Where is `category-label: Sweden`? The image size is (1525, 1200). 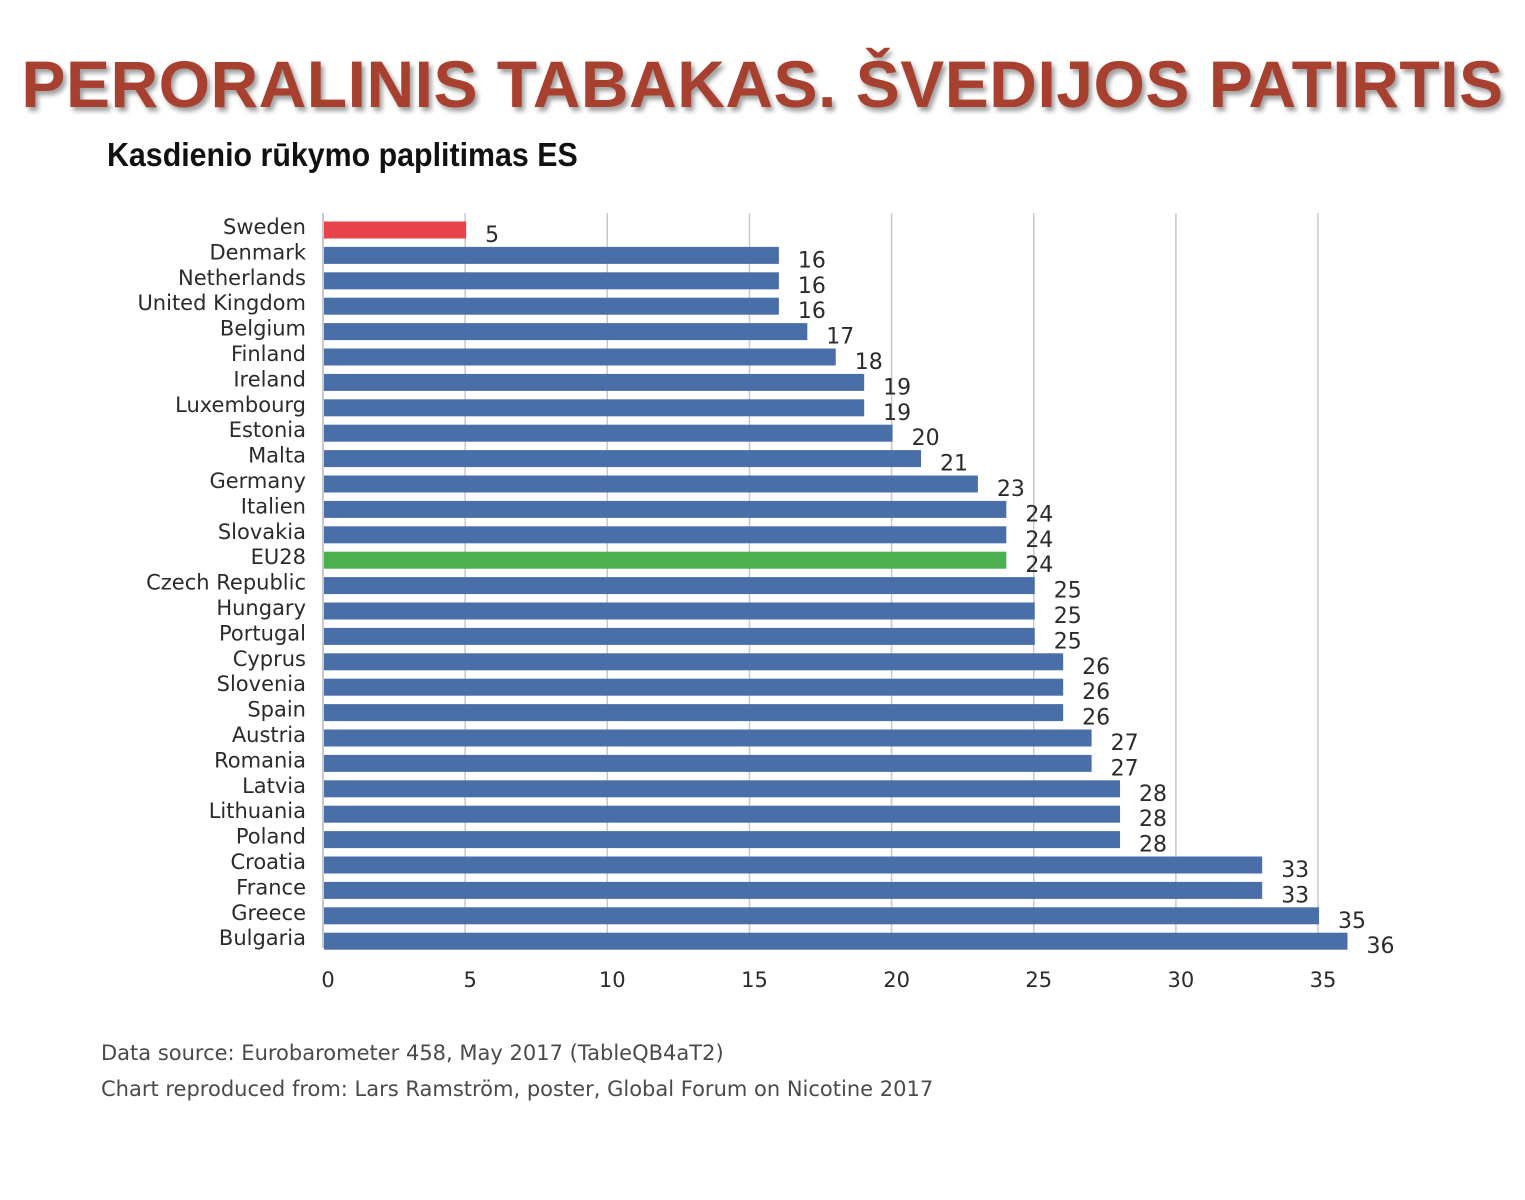
category-label: Sweden is located at coordinates (264, 227).